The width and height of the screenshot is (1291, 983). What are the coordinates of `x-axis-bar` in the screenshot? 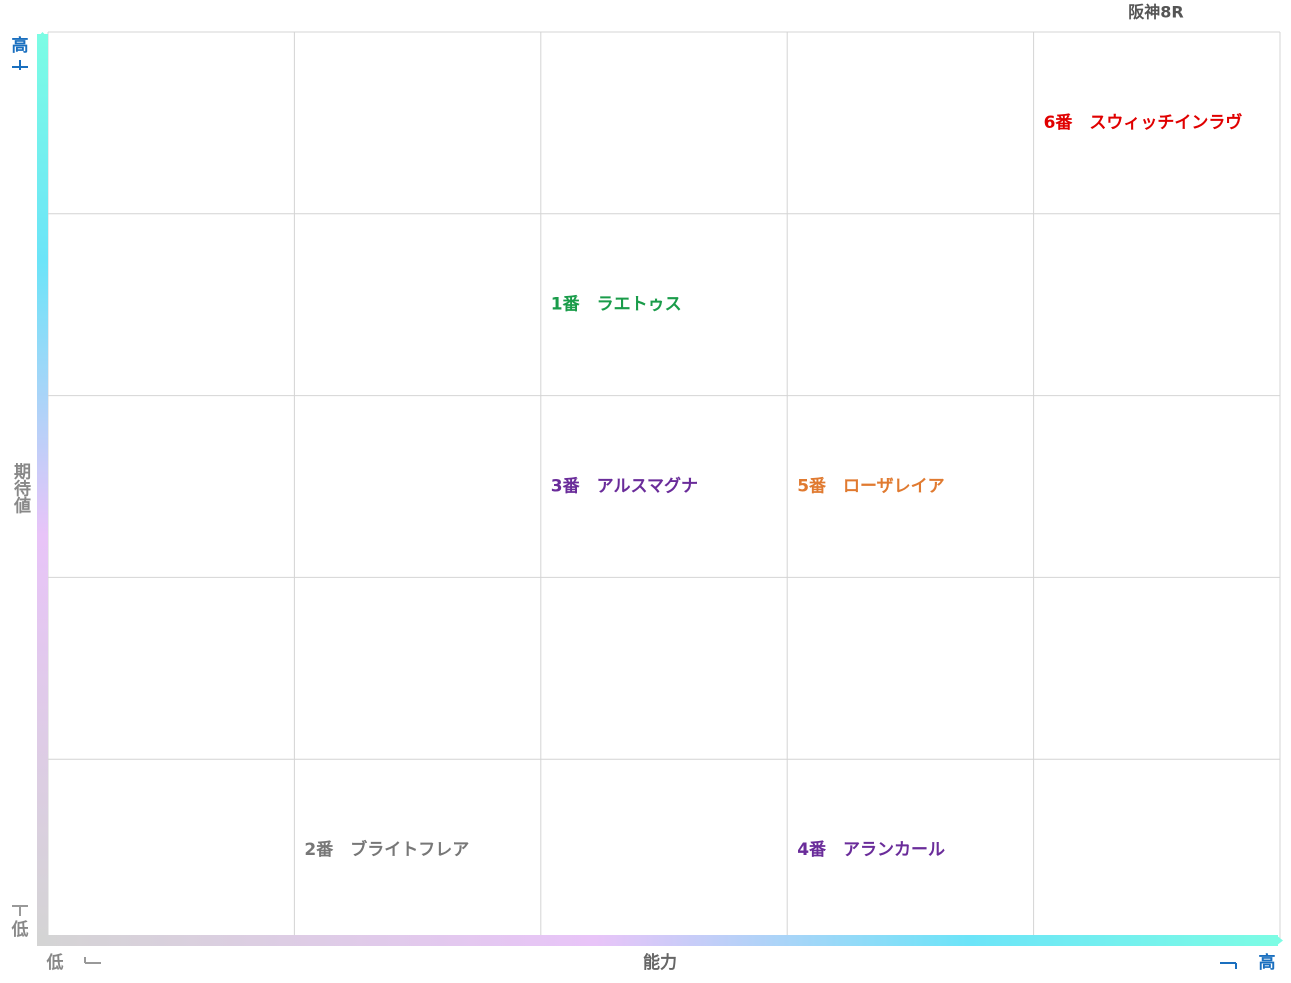 It's located at (657, 940).